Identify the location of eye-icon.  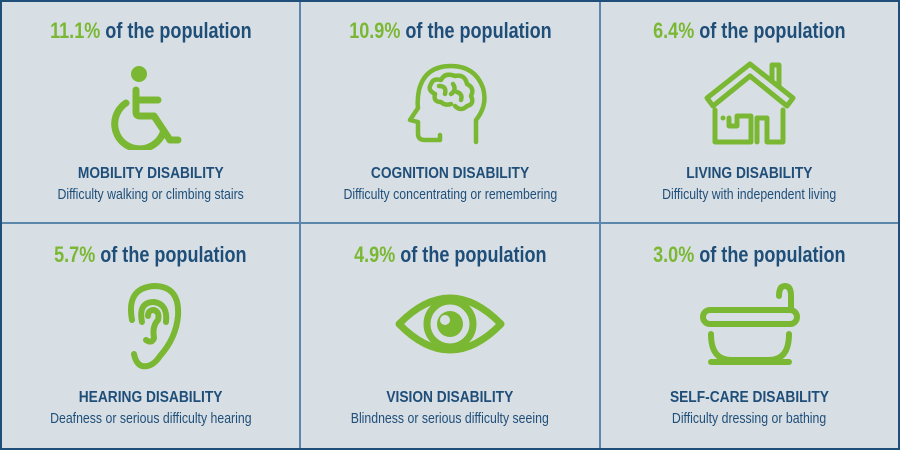
(450, 327).